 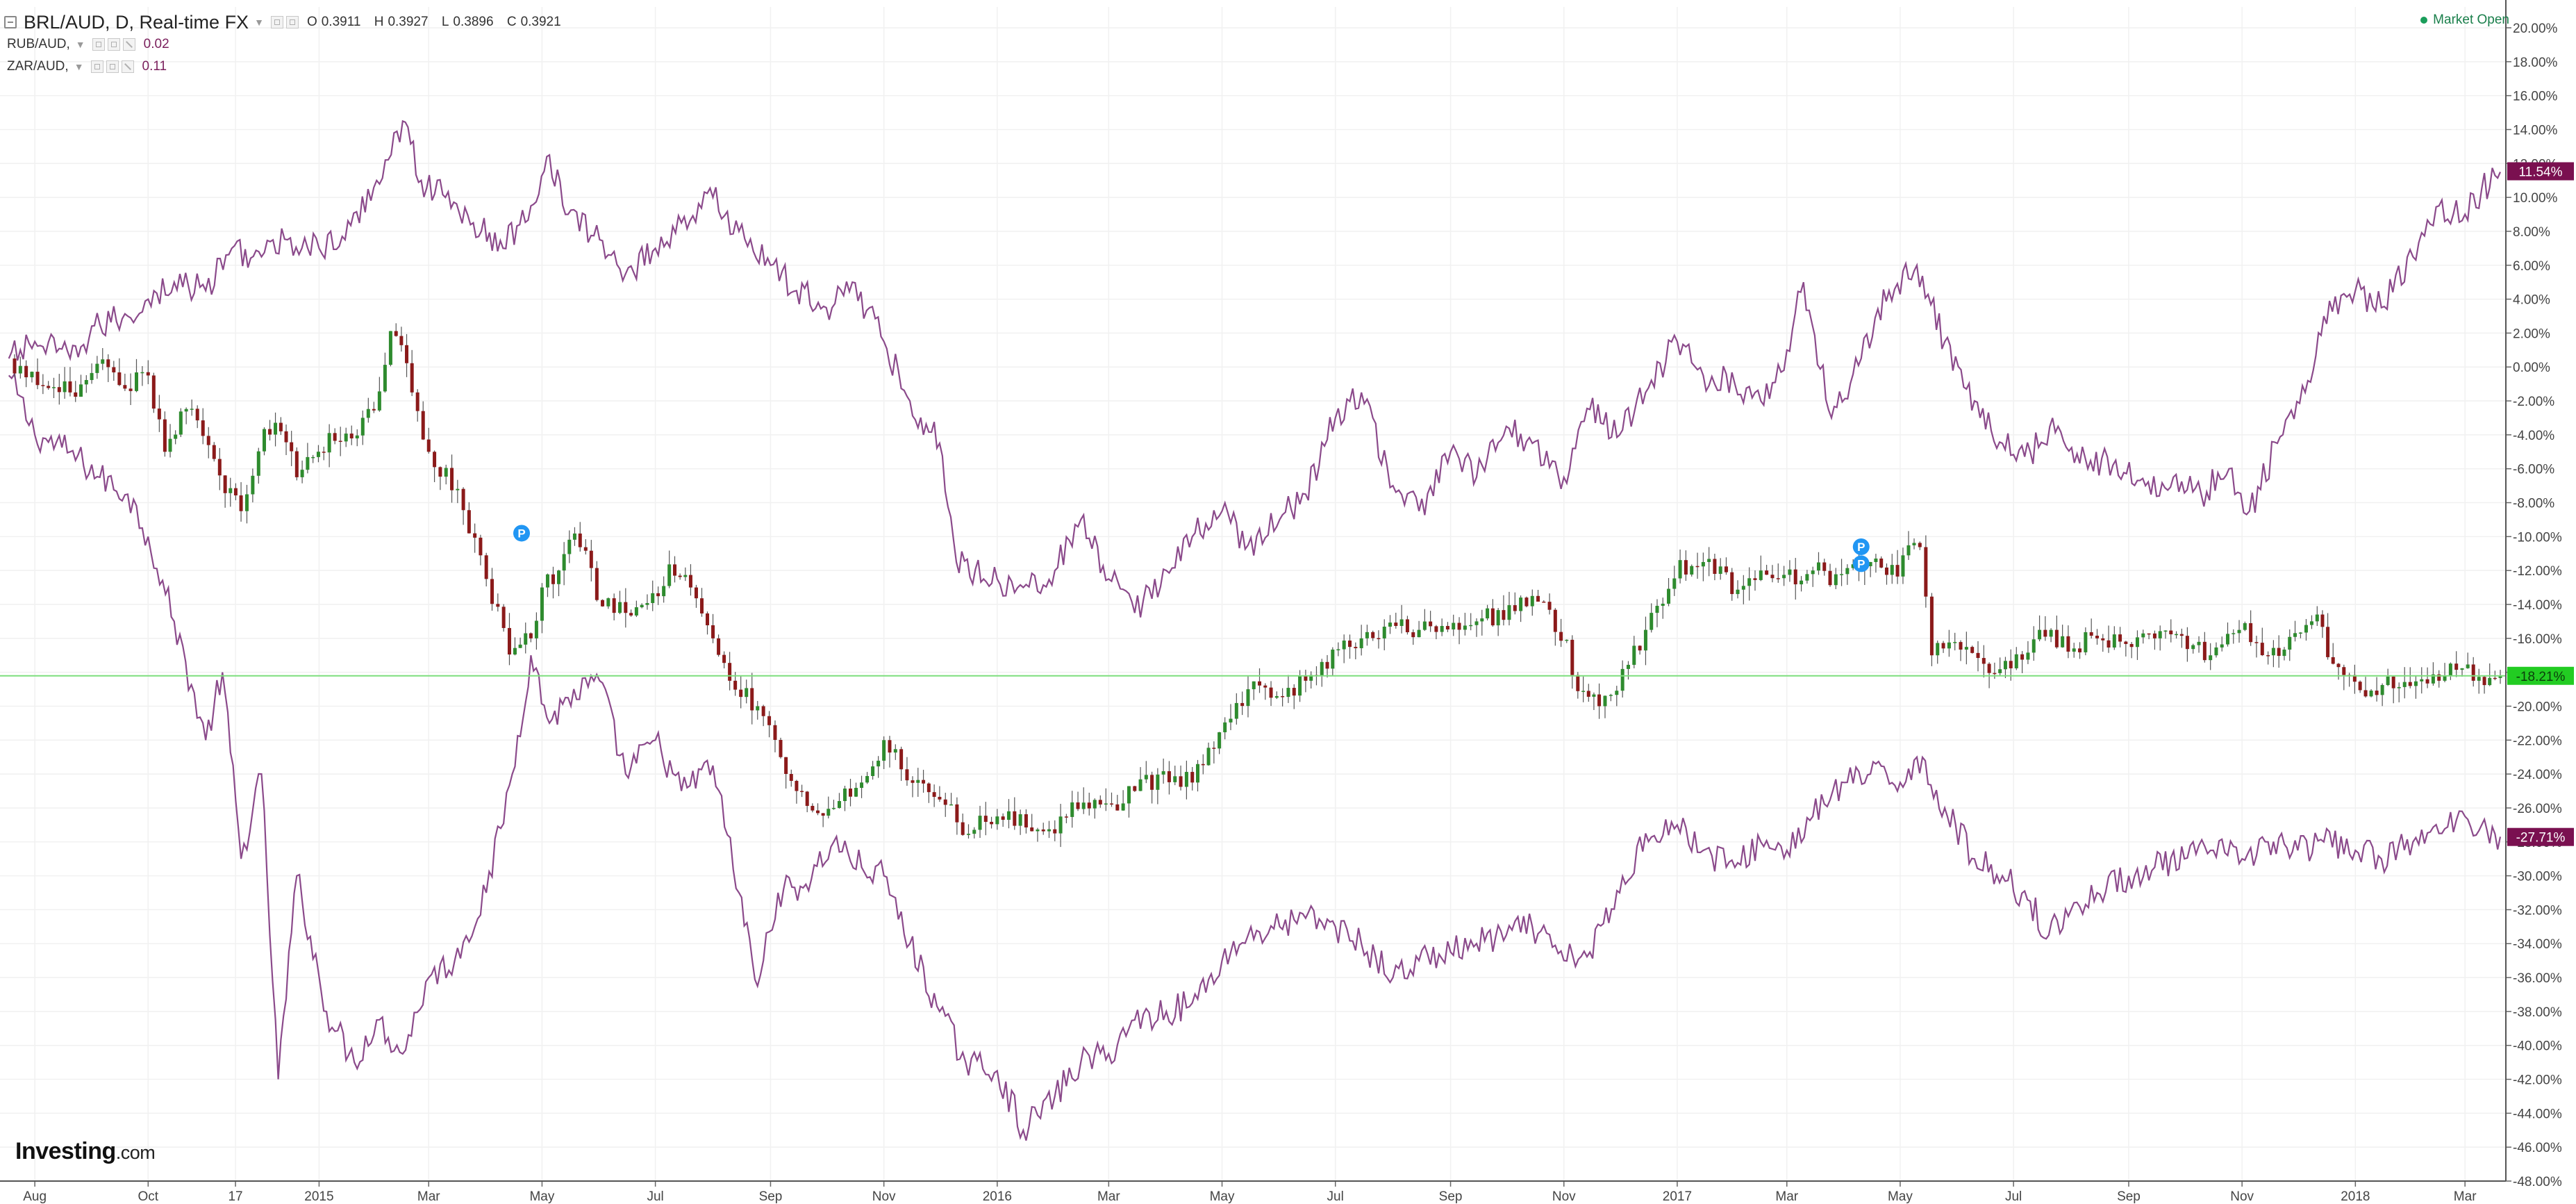 I want to click on ohlc-readout: O 0.3911 H 0.3927 L 0.3896 C 0.3921, so click(x=439, y=22).